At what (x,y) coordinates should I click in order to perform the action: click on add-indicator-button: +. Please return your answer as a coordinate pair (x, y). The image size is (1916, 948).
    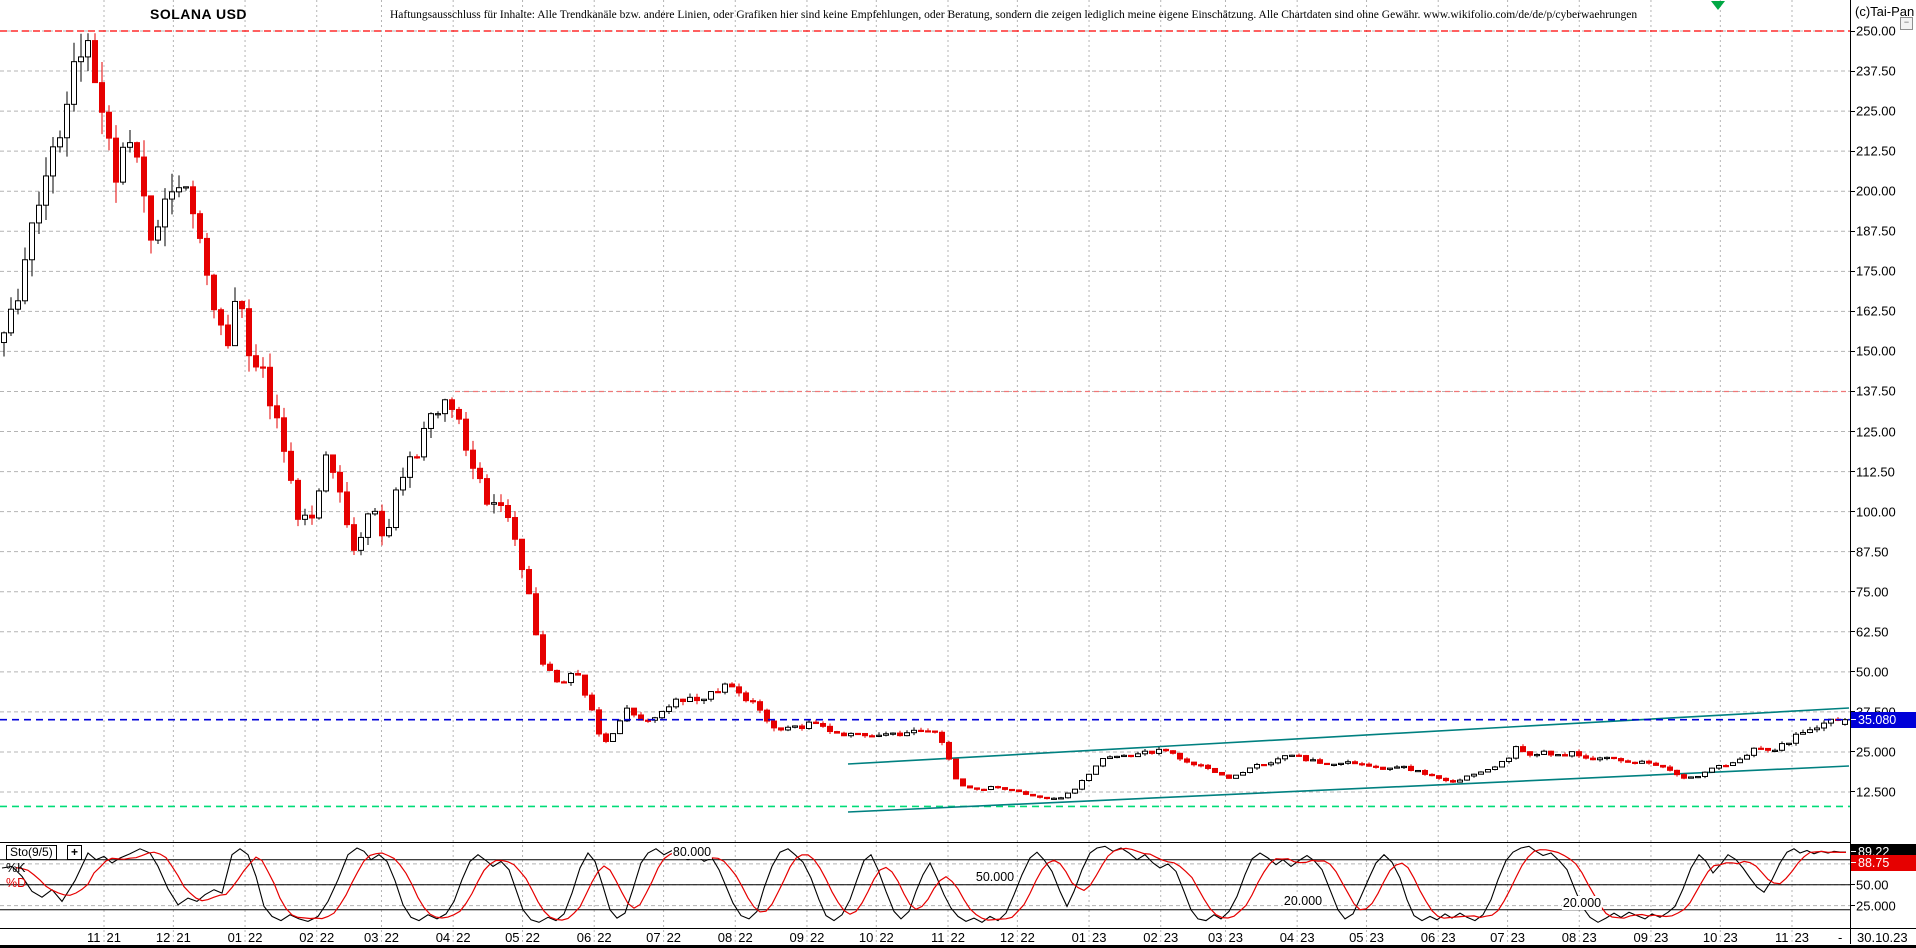
    Looking at the image, I should click on (74, 852).